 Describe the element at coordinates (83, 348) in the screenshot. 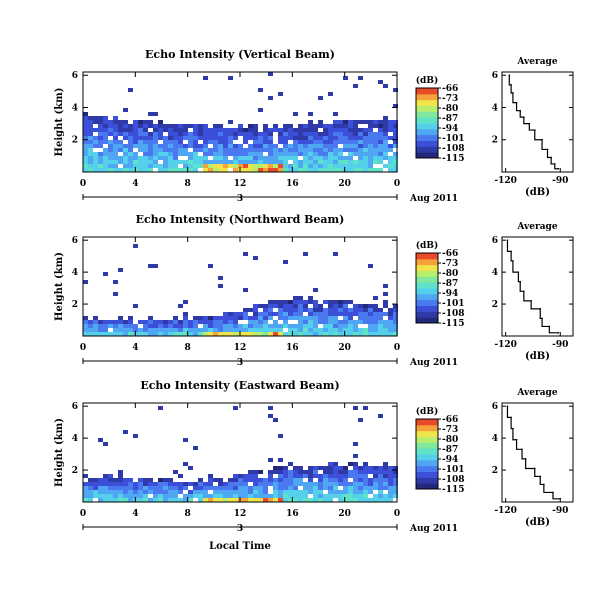

I see `x-tick-label: 0` at that location.